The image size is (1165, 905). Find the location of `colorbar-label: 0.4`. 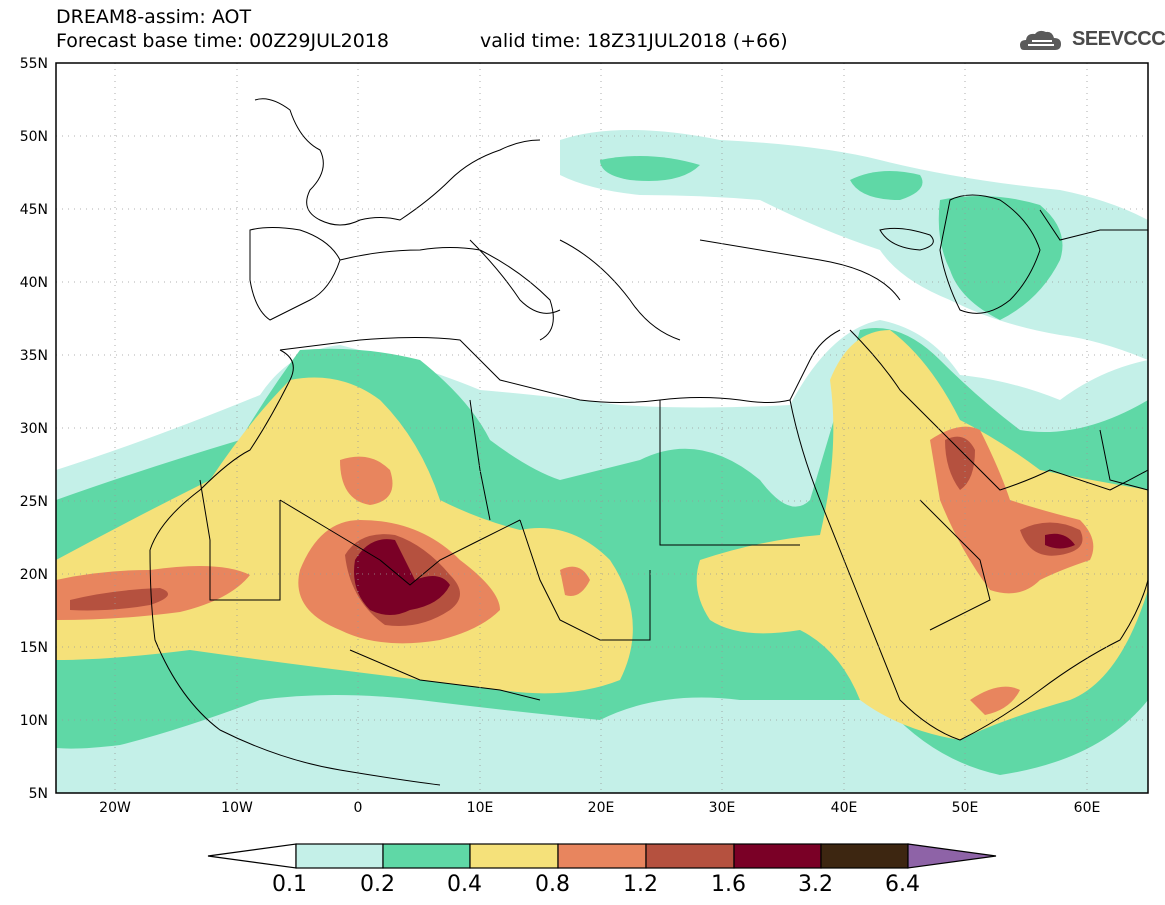

colorbar-label: 0.4 is located at coordinates (464, 884).